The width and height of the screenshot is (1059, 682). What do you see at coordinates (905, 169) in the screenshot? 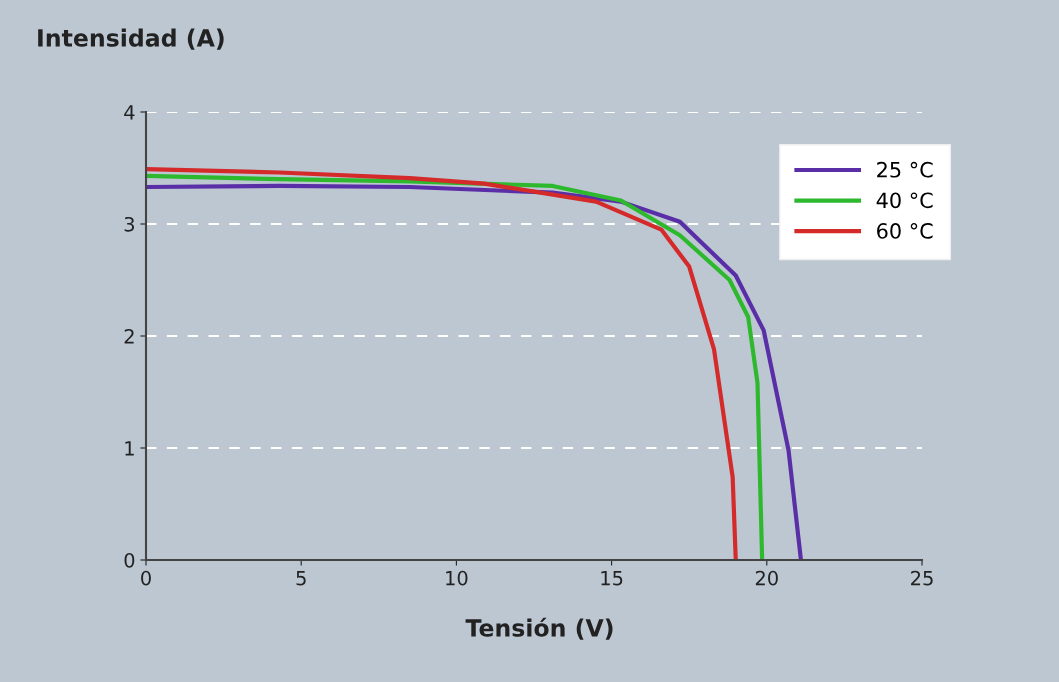
I see `legend-label: 25 °C` at bounding box center [905, 169].